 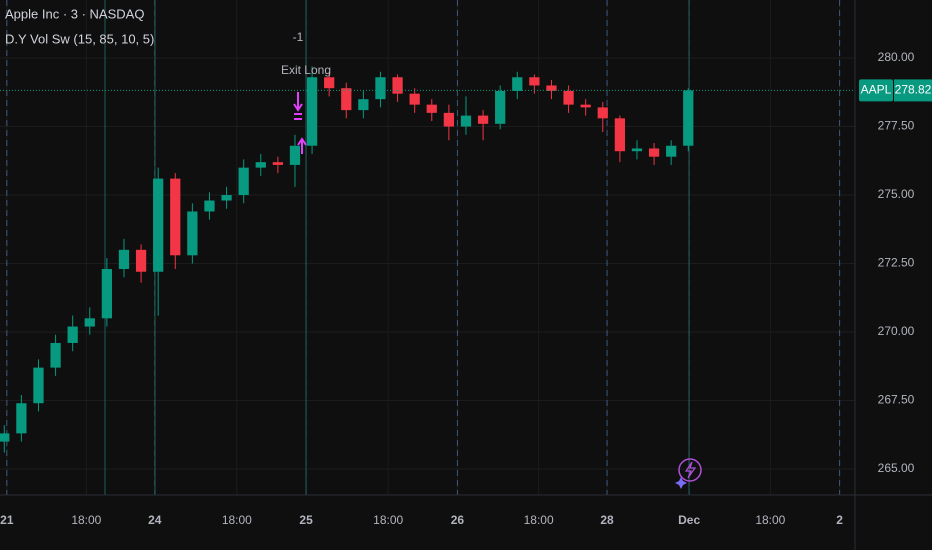 I want to click on annotation: Exit Long, so click(x=306, y=70).